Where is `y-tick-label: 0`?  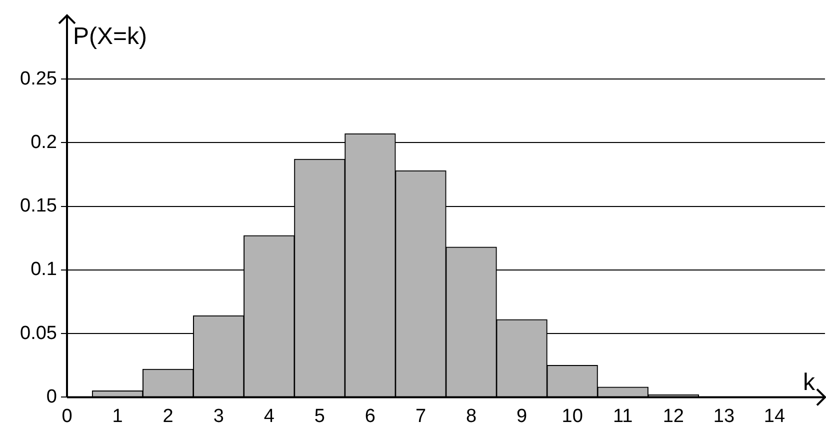 y-tick-label: 0 is located at coordinates (51, 397).